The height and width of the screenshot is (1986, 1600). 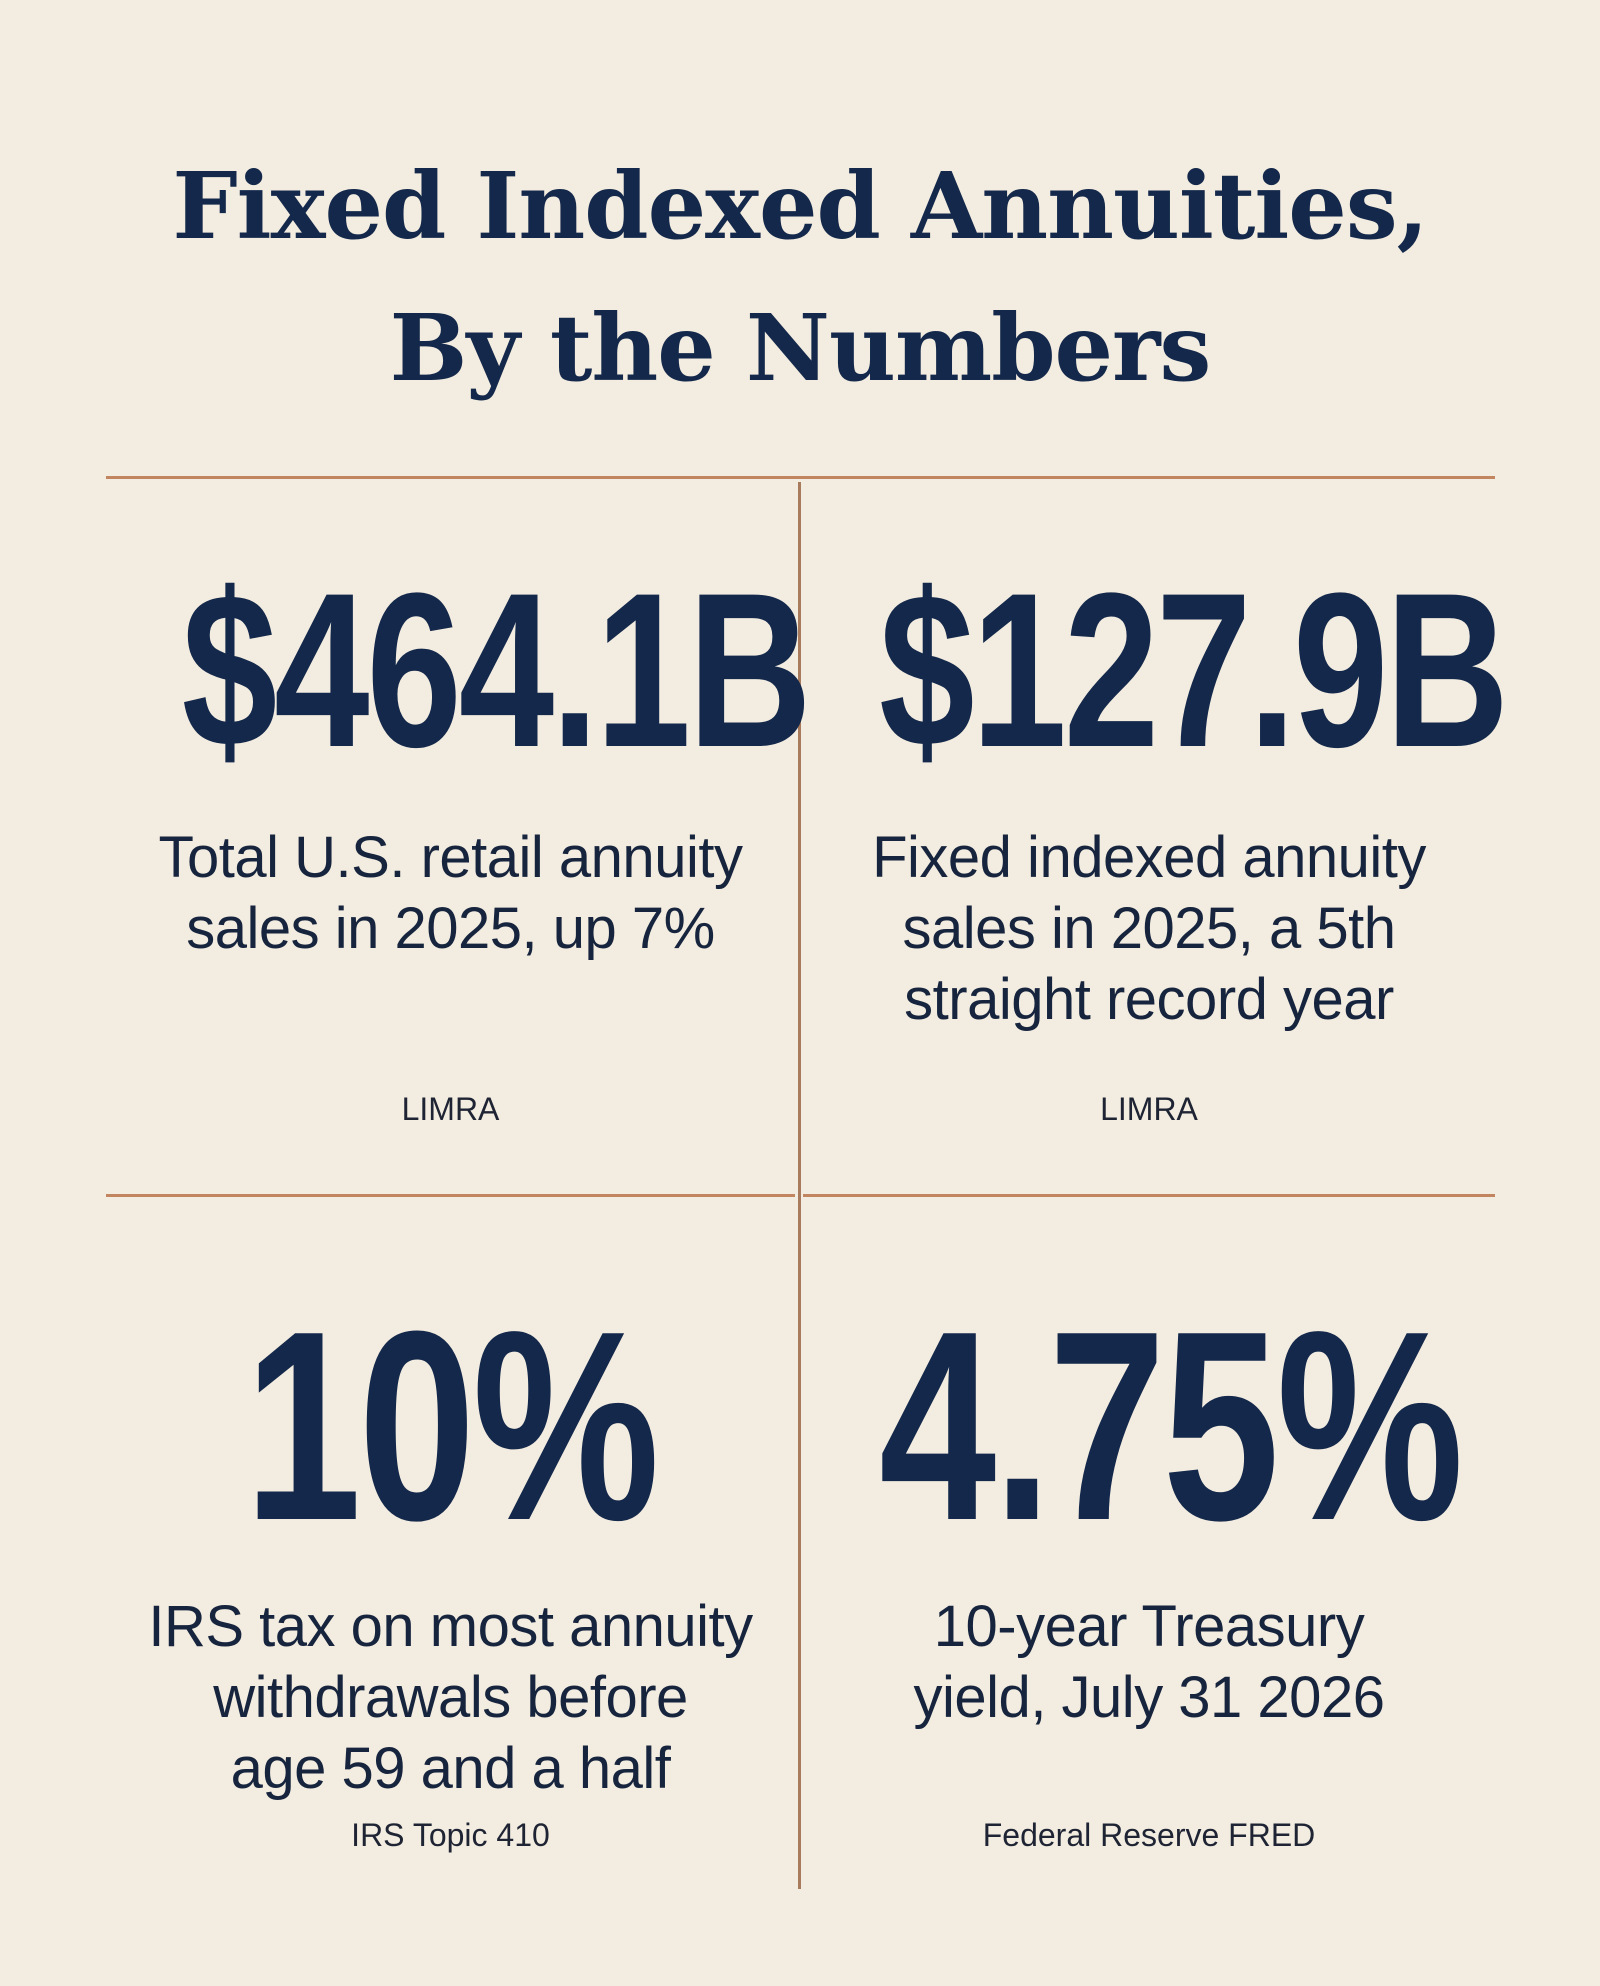 I want to click on title-line-1: Fixed Indexed Annuities,, so click(x=800, y=206).